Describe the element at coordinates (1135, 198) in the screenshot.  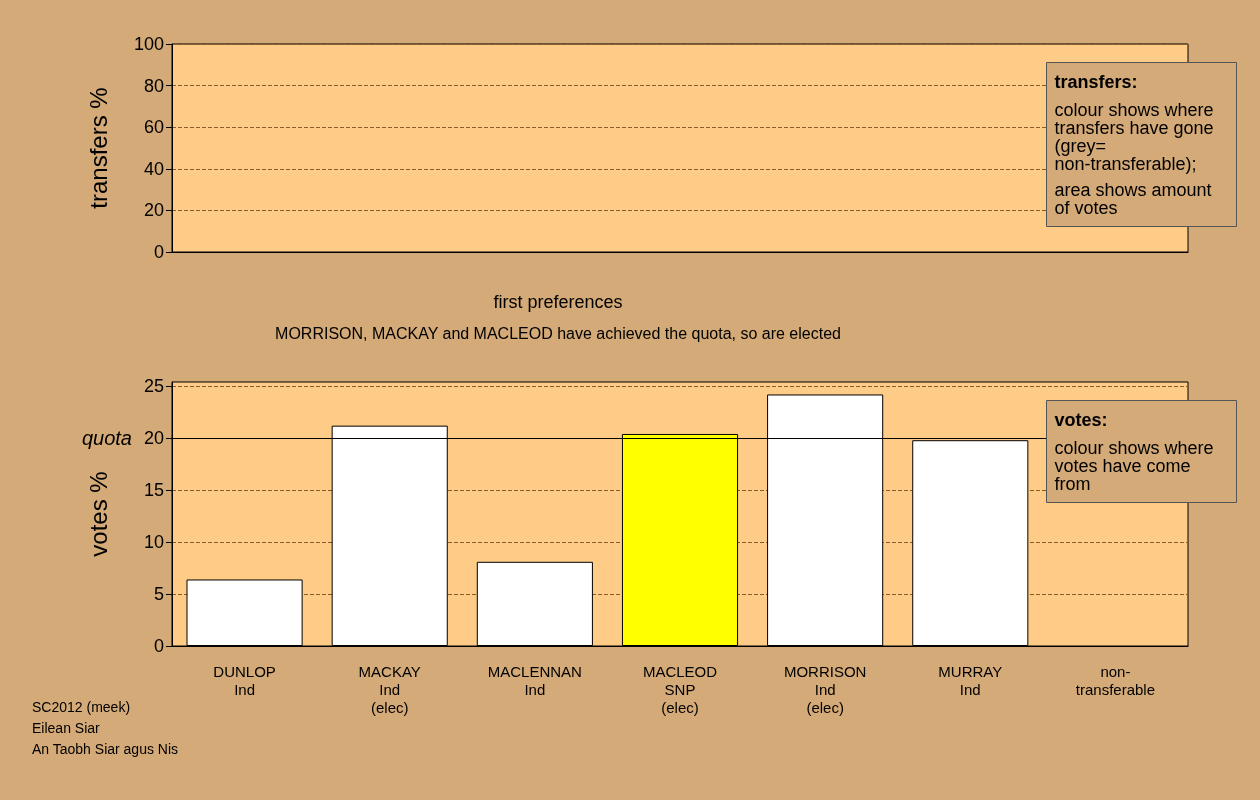
I see `annotation: area shows amount of votes` at that location.